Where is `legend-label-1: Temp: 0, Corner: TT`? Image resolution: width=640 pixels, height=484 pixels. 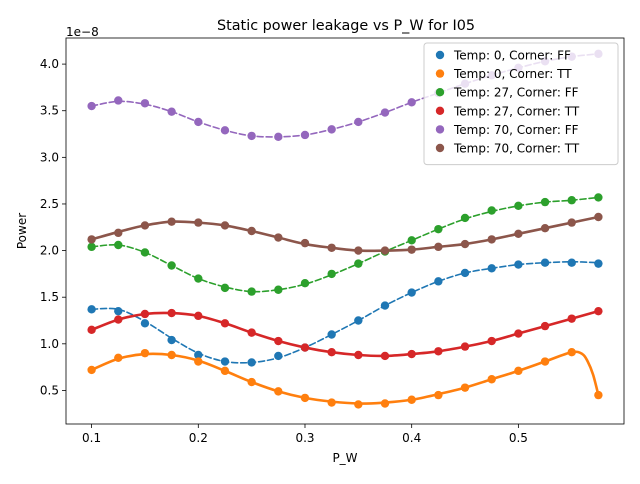 legend-label-1: Temp: 0, Corner: TT is located at coordinates (512, 74).